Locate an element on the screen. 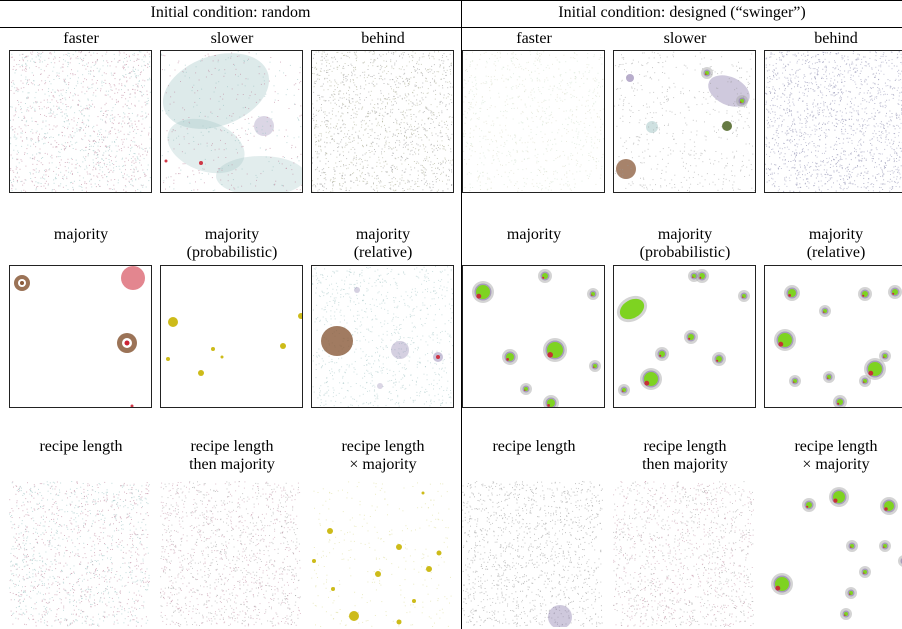  panel-label-r1-c2: slower is located at coordinates (232, 39).